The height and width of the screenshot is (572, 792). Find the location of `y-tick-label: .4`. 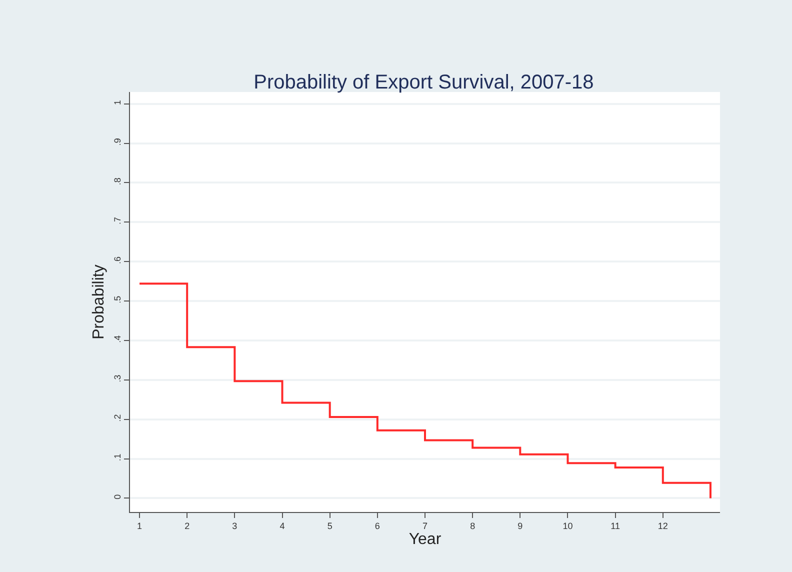

y-tick-label: .4 is located at coordinates (117, 339).